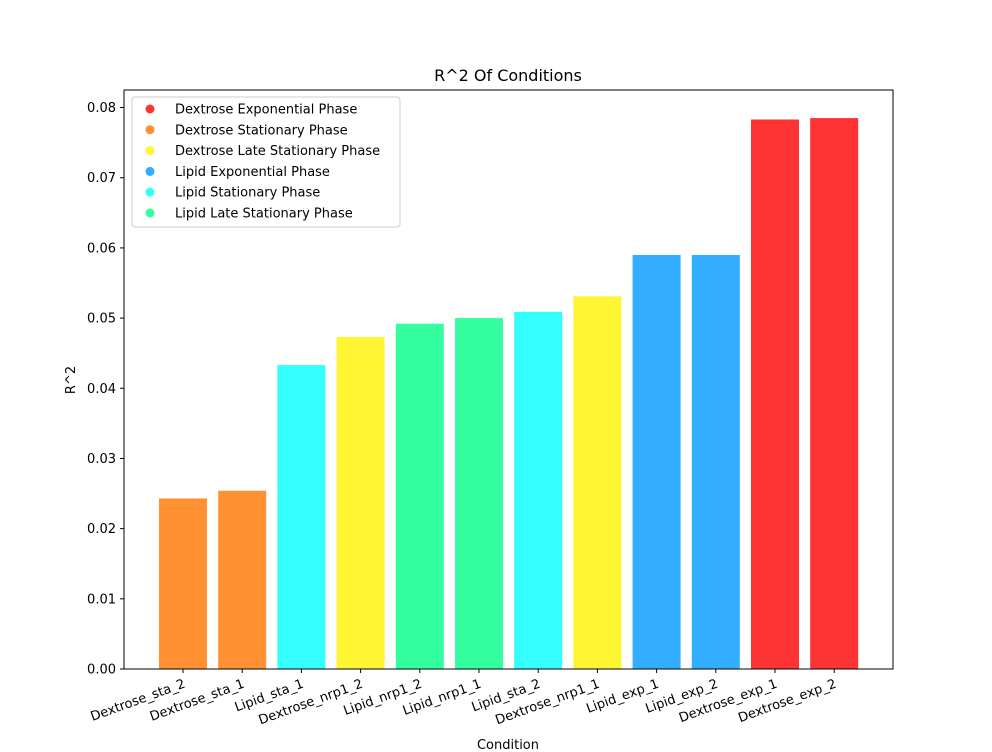 The height and width of the screenshot is (752, 992). Describe the element at coordinates (101, 670) in the screenshot. I see `y-tick-label: 0.00` at that location.